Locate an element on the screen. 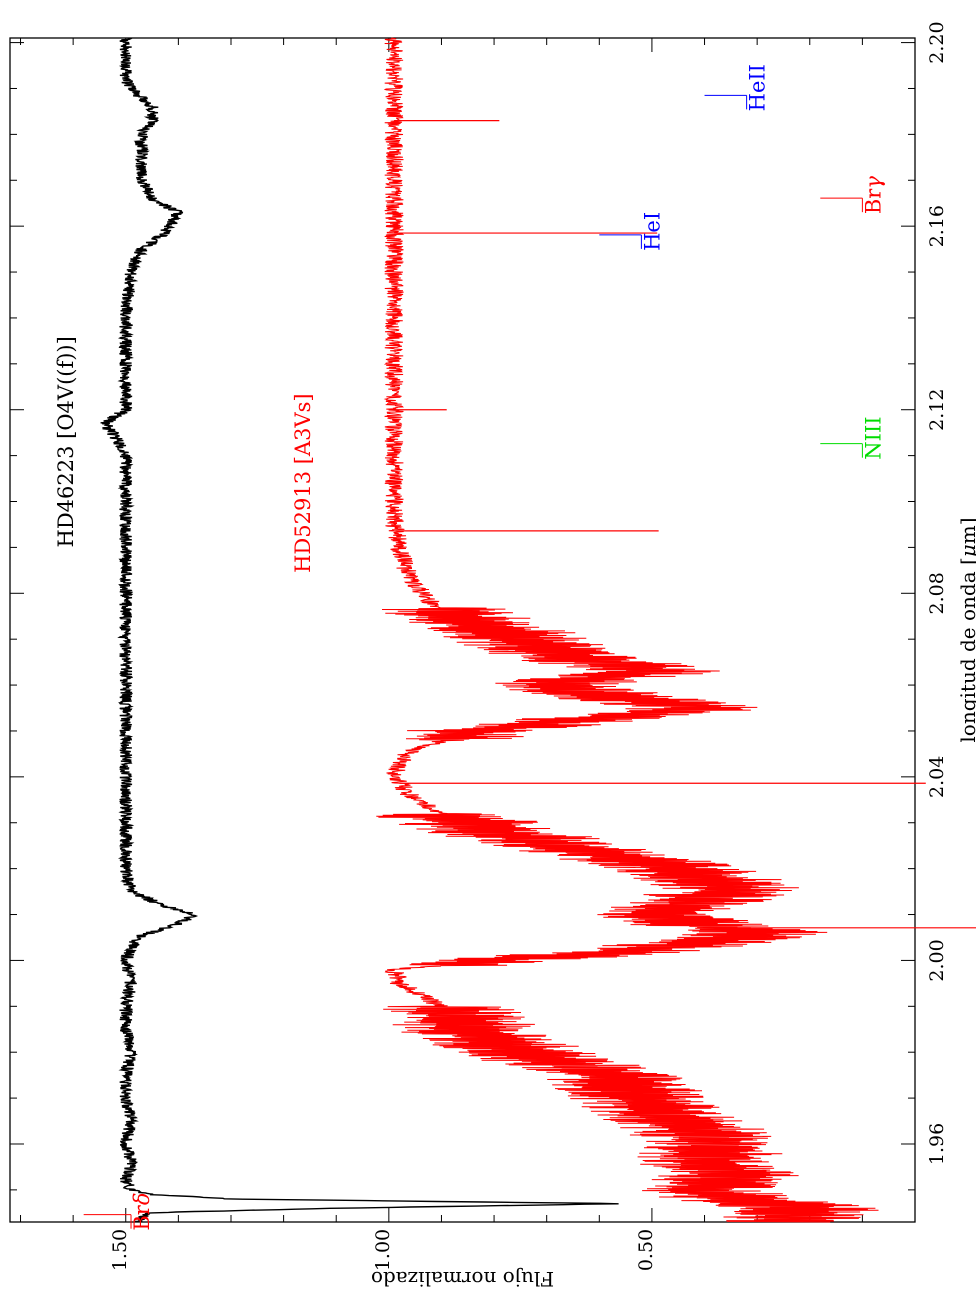 This screenshot has width=976, height=1308. y-tick-label: 0.50 is located at coordinates (646, 1250).